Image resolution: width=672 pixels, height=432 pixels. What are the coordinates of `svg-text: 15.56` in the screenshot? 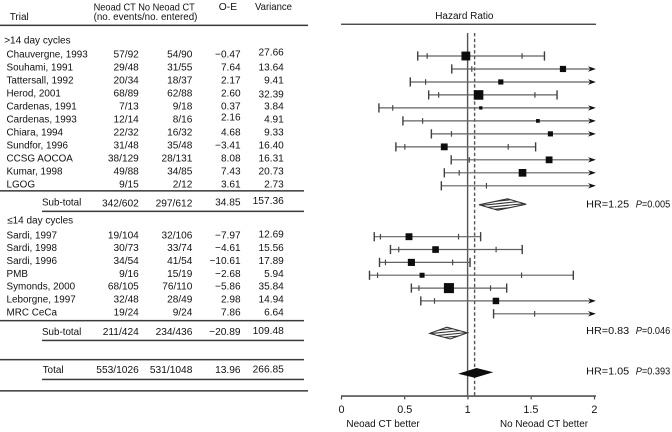 It's located at (272, 248).